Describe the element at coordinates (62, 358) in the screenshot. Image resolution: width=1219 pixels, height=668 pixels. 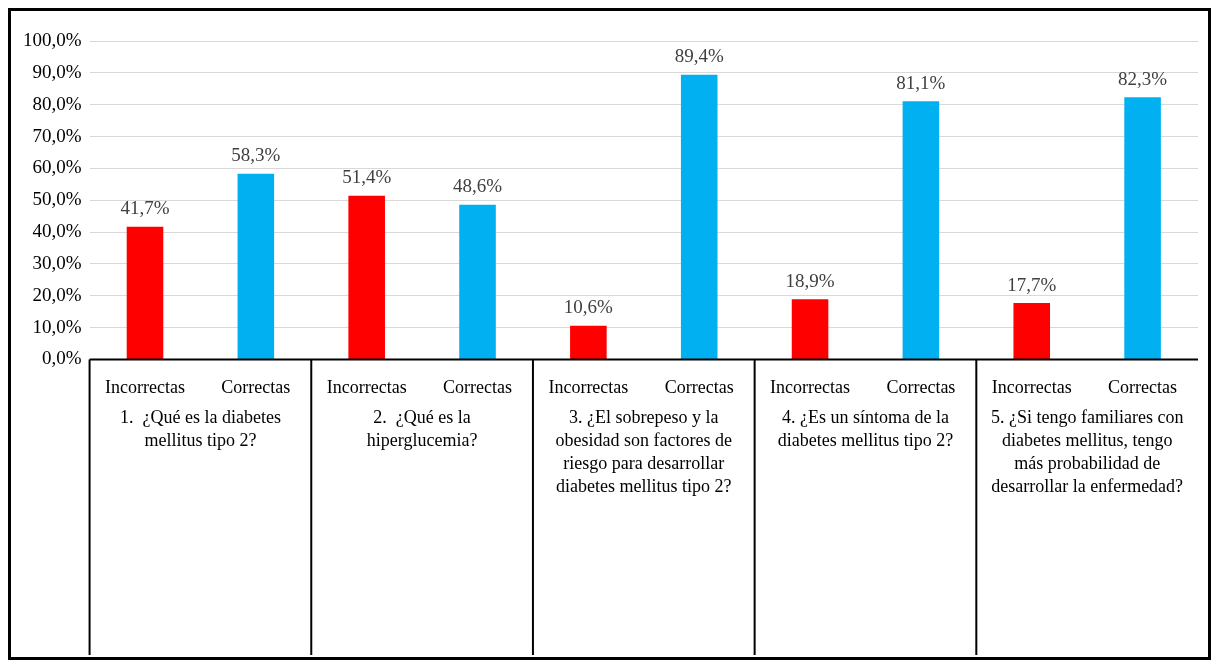
I see `y-tick-label: 0,0%` at that location.